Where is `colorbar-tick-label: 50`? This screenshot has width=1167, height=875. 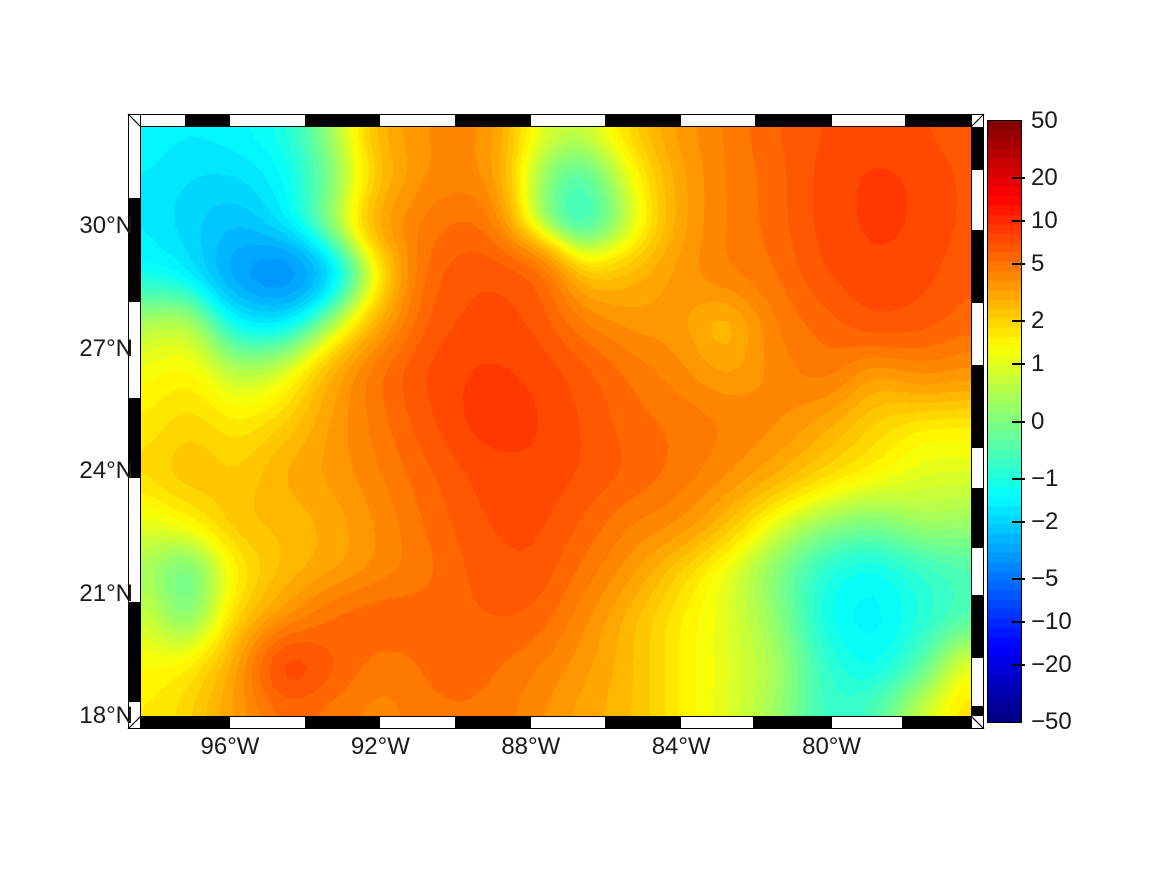
colorbar-tick-label: 50 is located at coordinates (1044, 121).